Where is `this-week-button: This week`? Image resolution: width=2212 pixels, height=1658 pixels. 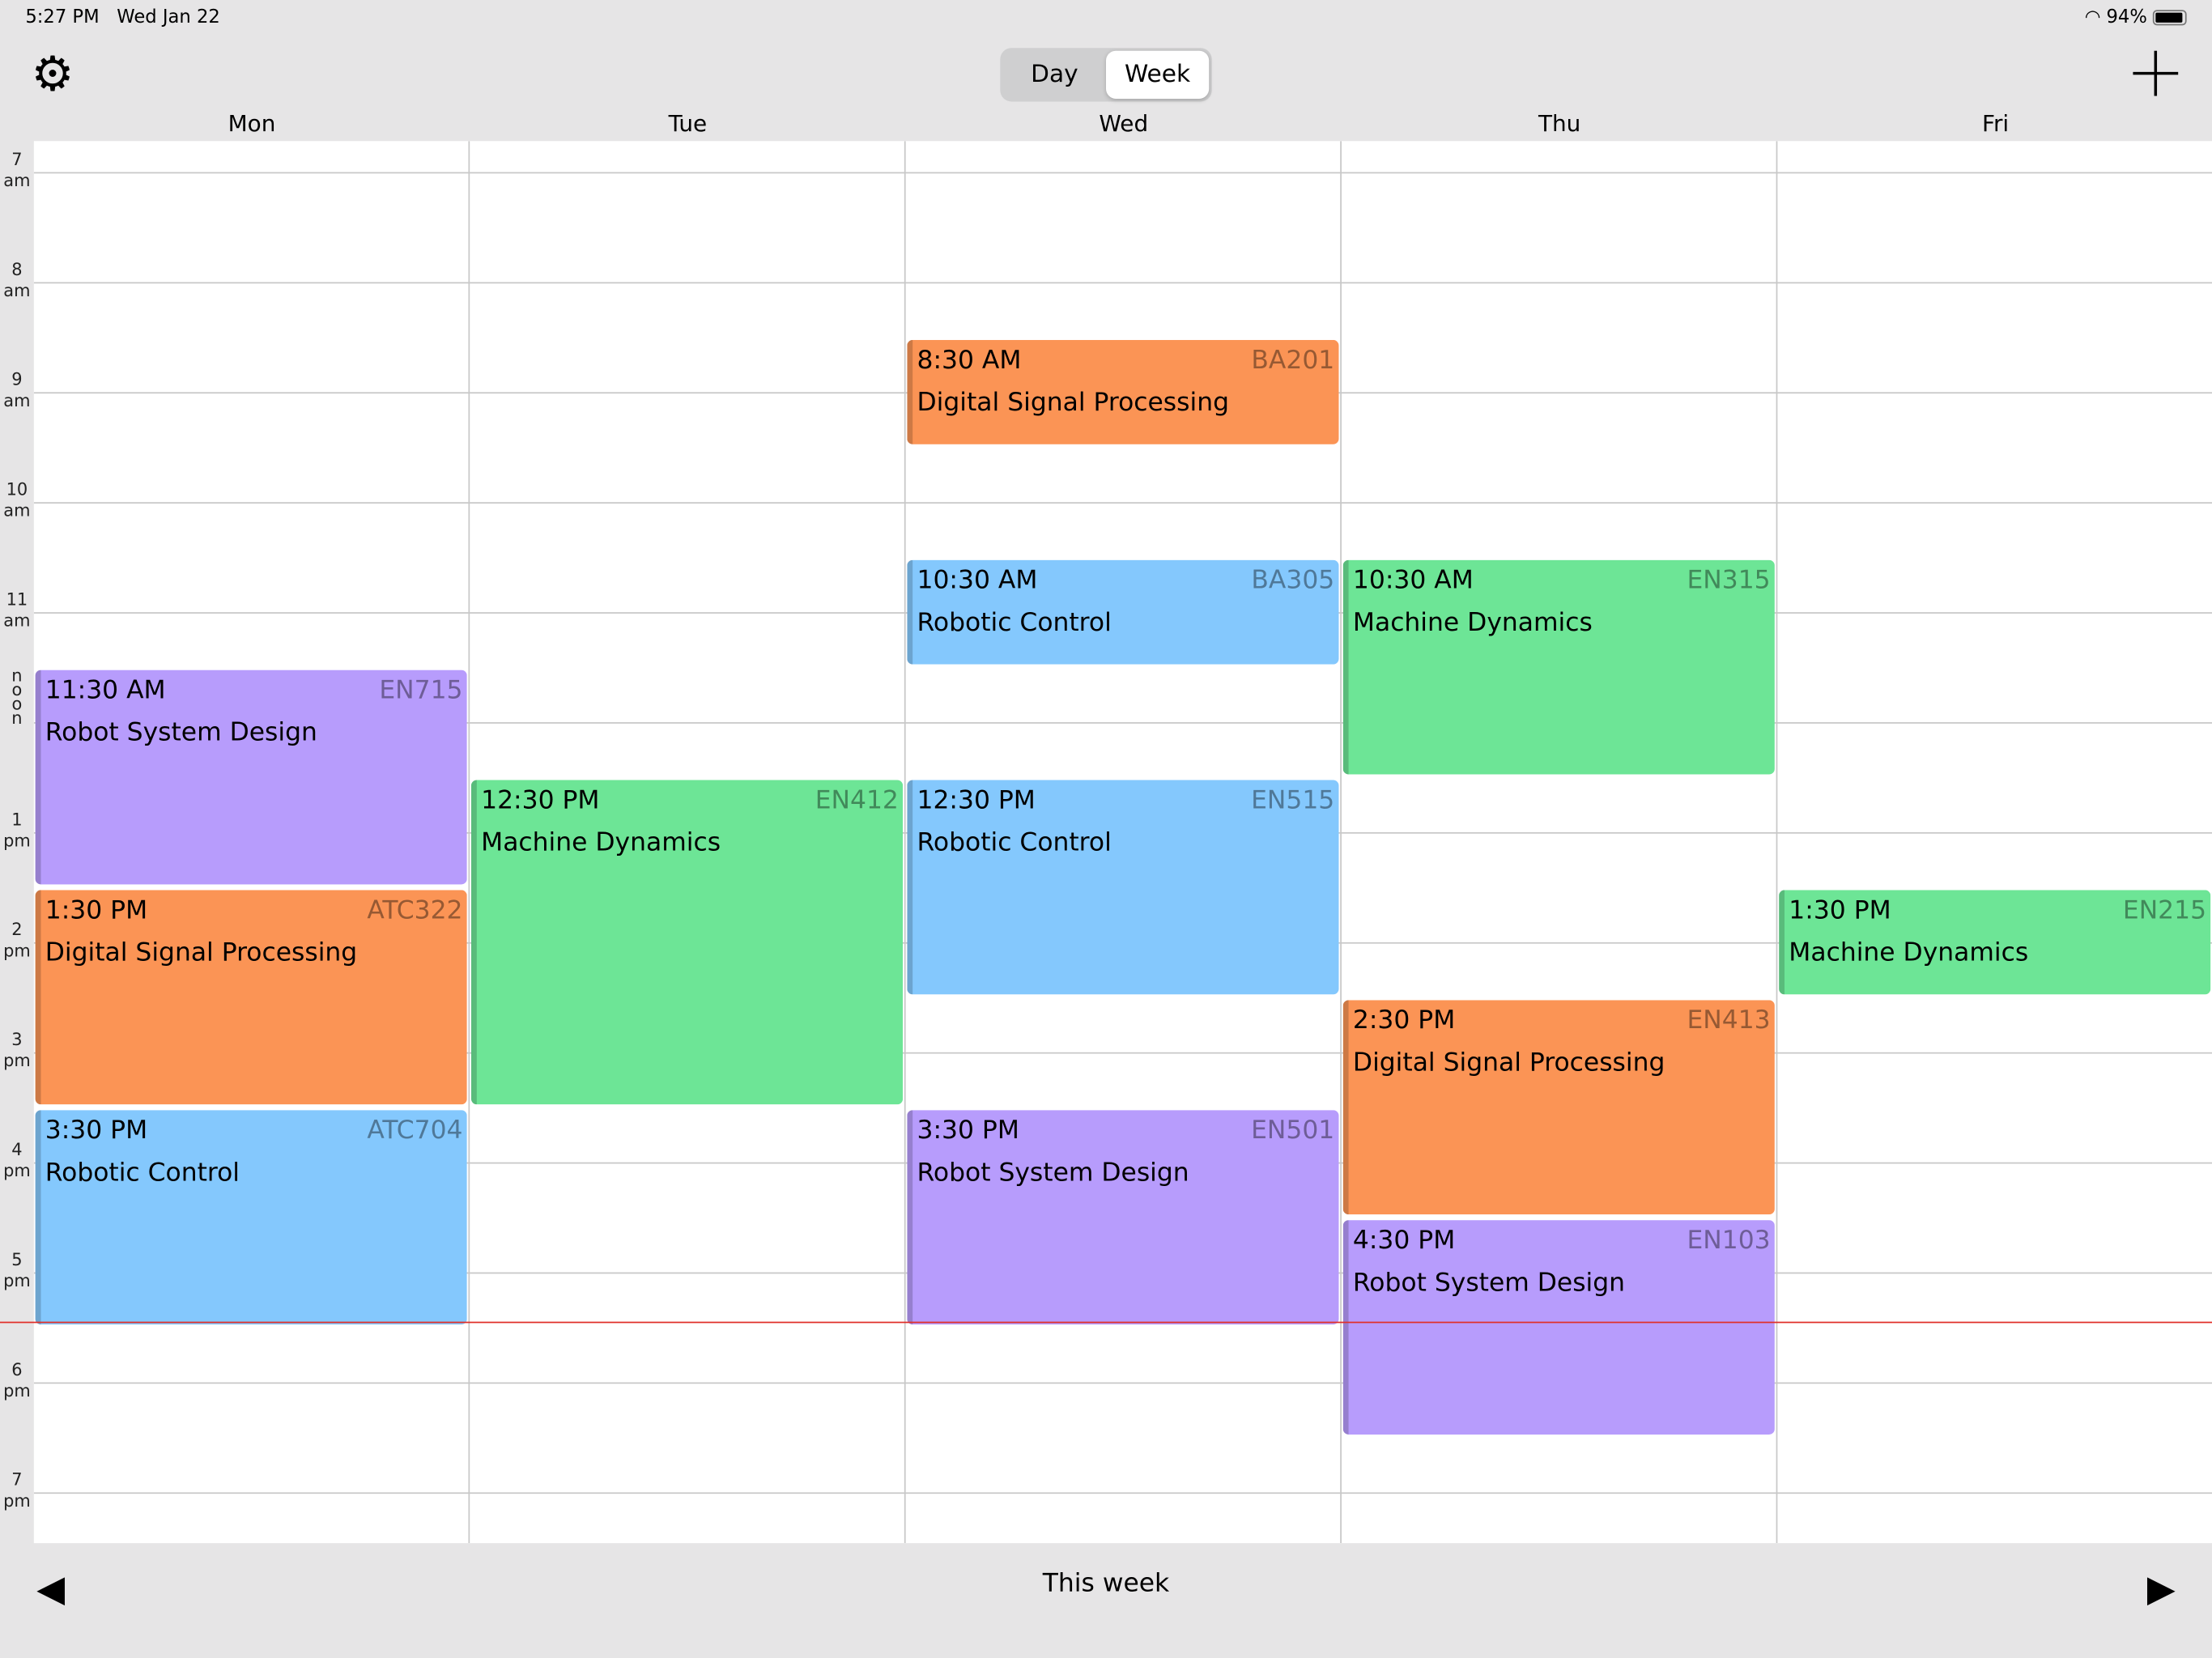 this-week-button: This week is located at coordinates (1106, 1583).